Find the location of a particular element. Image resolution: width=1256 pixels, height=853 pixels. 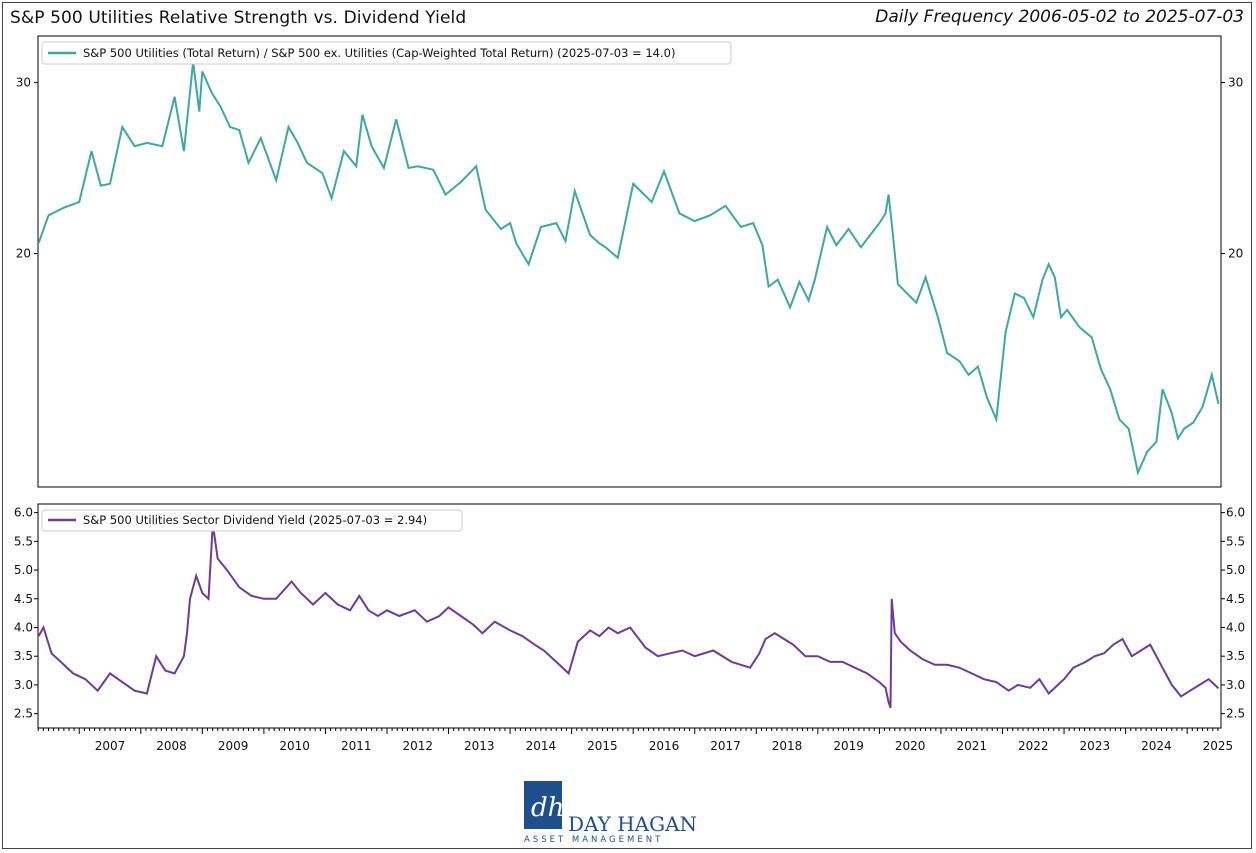

xtick-label: 2021 is located at coordinates (971, 746).